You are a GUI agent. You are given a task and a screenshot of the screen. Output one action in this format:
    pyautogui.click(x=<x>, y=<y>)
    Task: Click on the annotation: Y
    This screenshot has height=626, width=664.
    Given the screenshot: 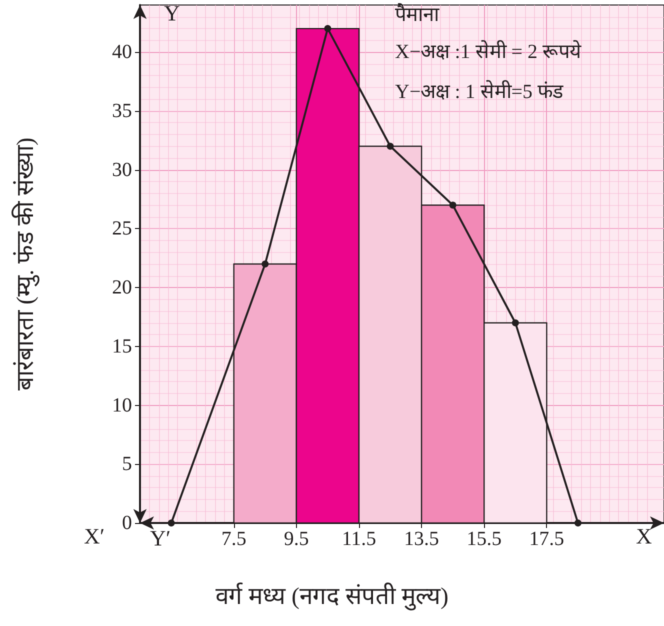 What is the action you would take?
    pyautogui.click(x=172, y=13)
    